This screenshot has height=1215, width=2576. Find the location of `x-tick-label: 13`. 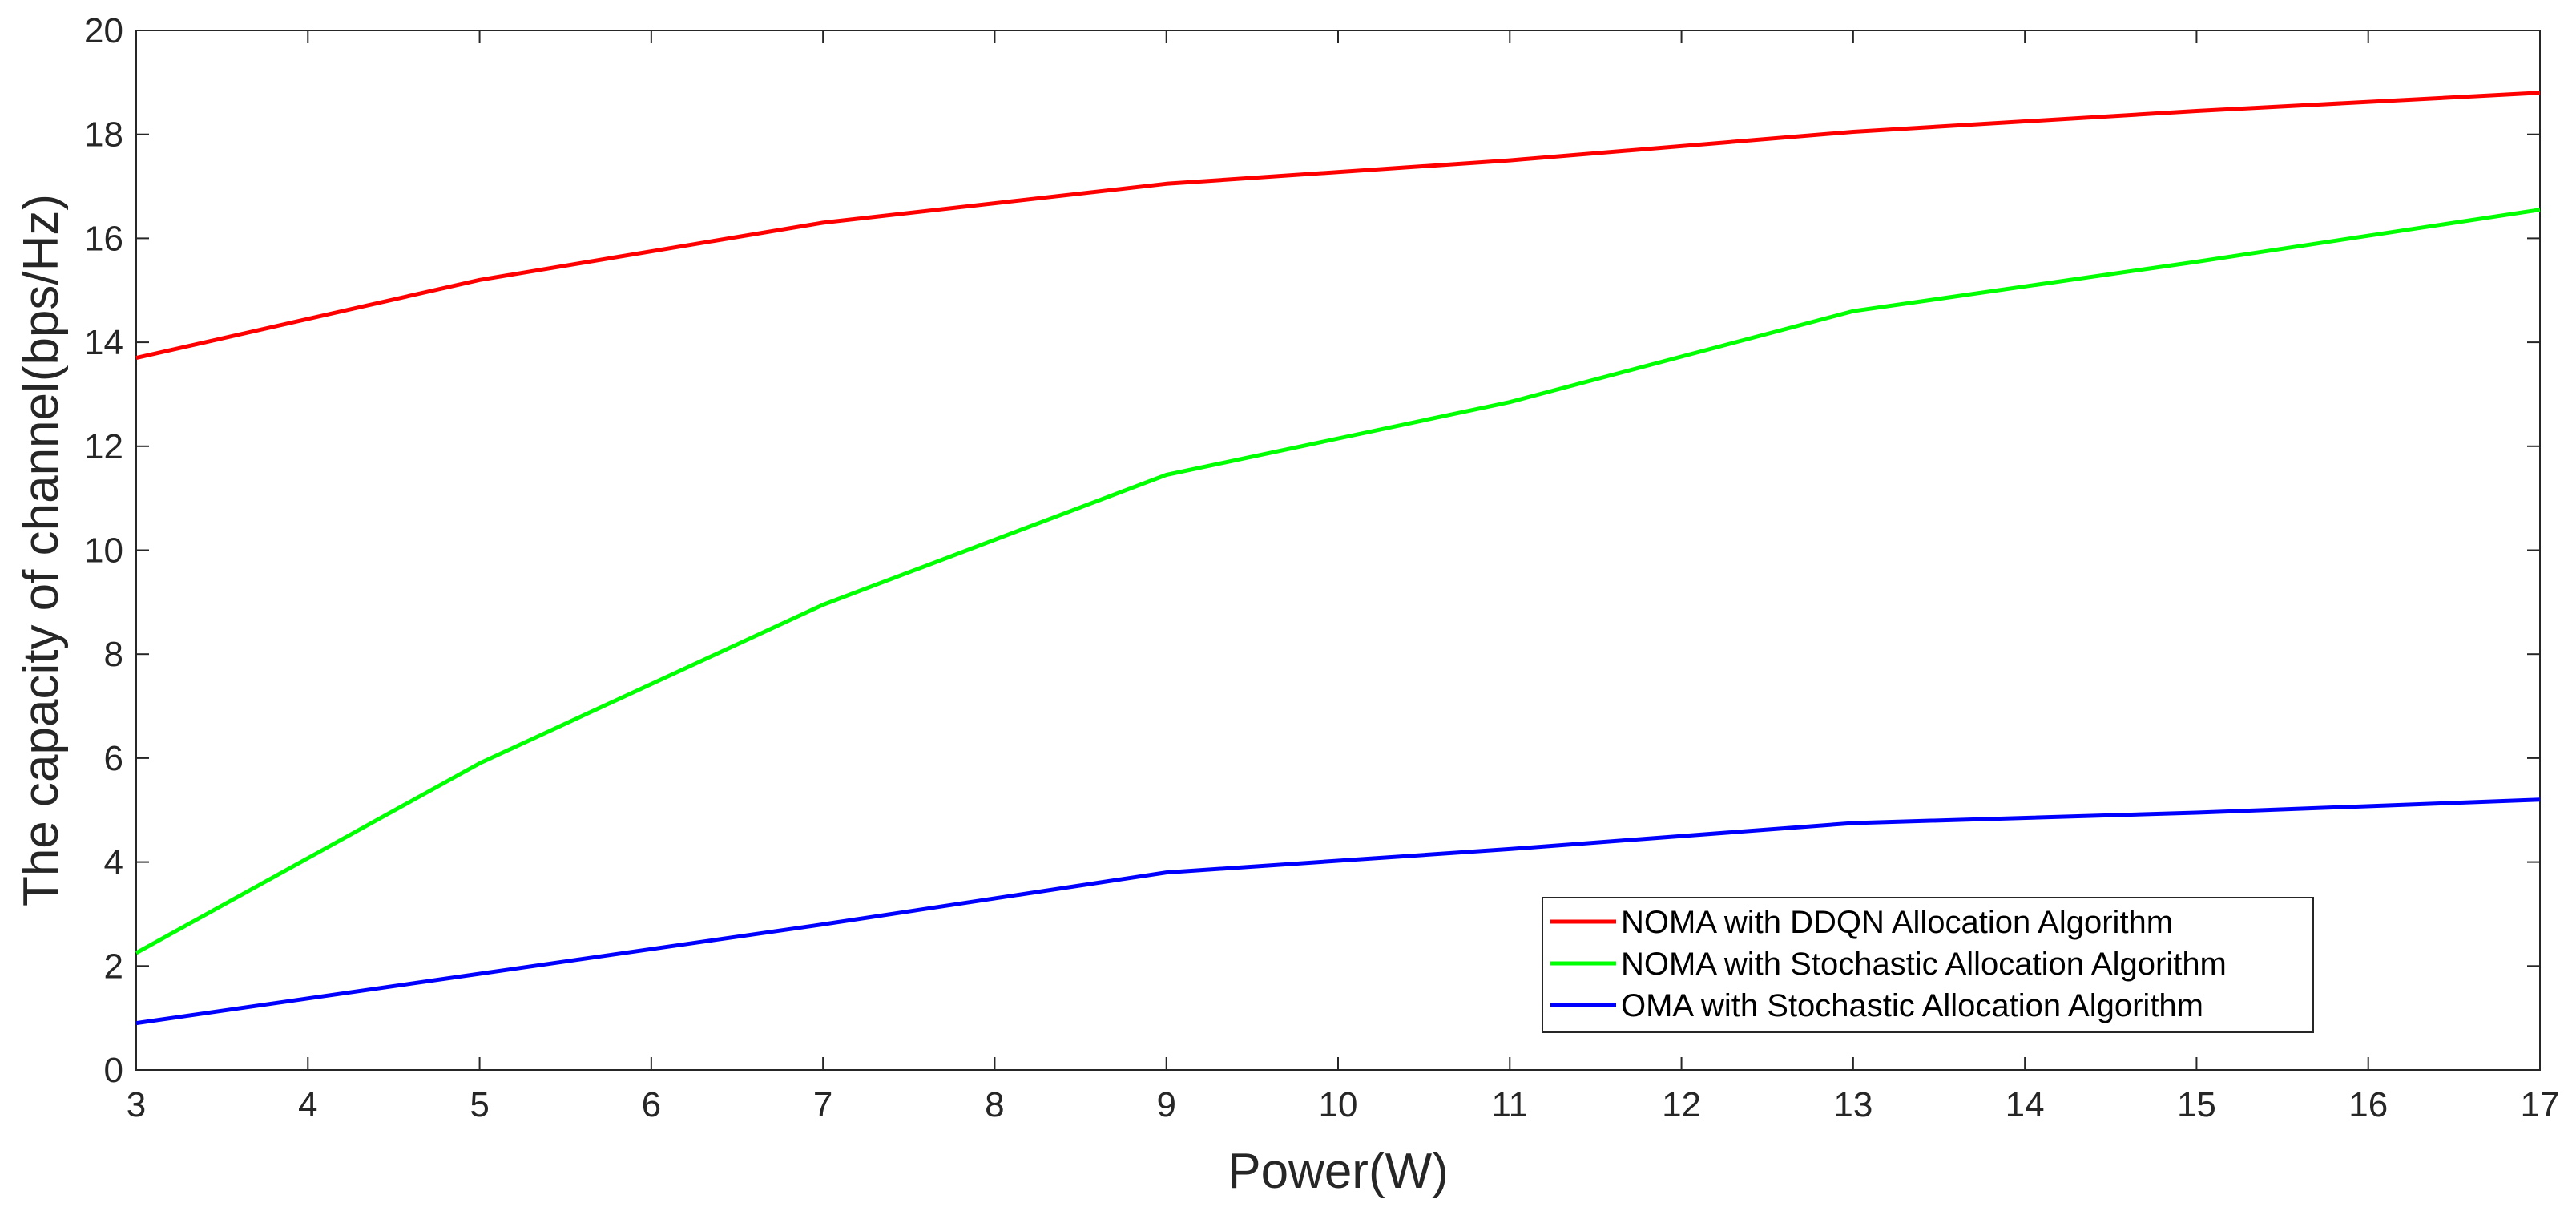

x-tick-label: 13 is located at coordinates (1853, 1104).